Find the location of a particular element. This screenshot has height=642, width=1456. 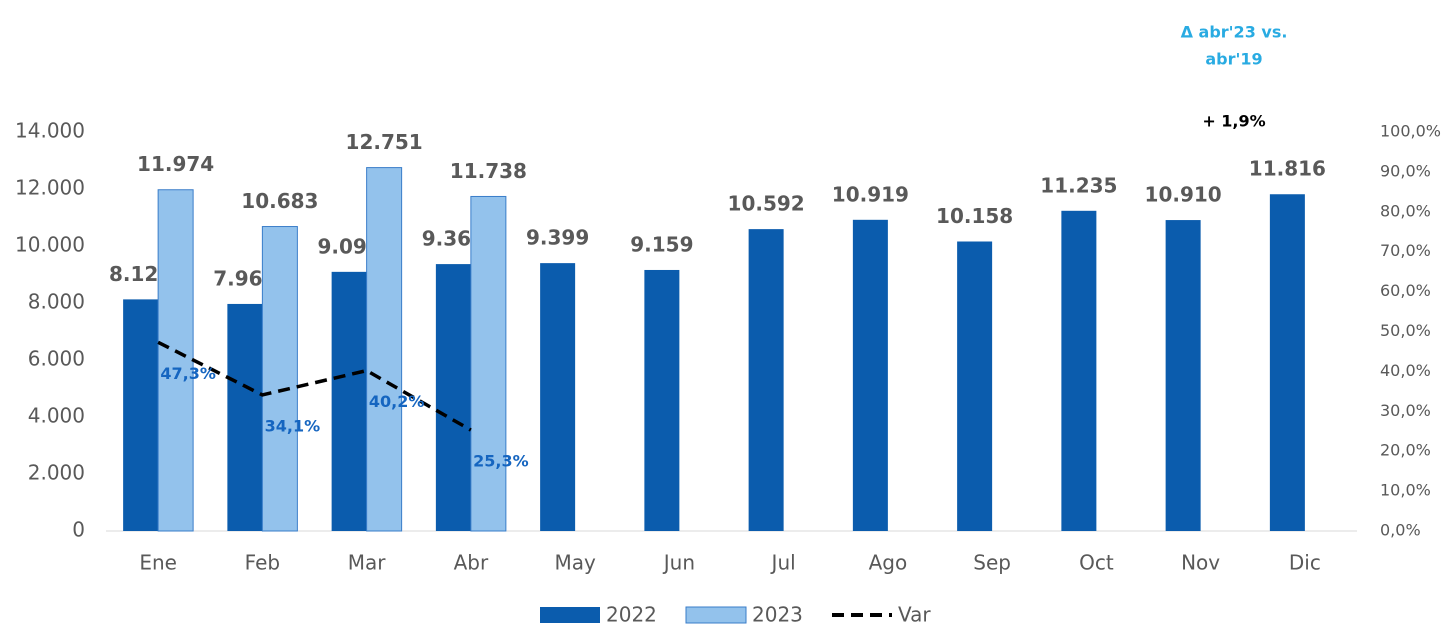

x-tick-label: Sep is located at coordinates (992, 563).